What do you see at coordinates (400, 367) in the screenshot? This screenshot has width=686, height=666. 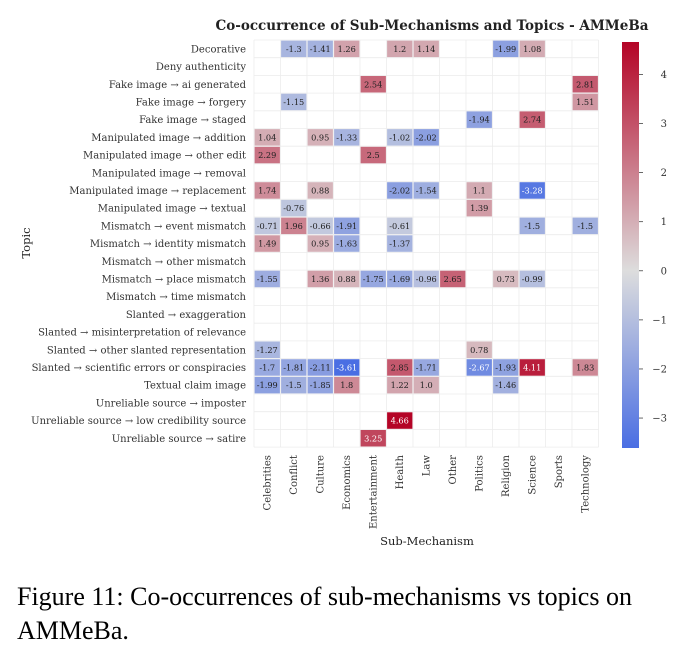 I see `cell-value-label: 2.85` at bounding box center [400, 367].